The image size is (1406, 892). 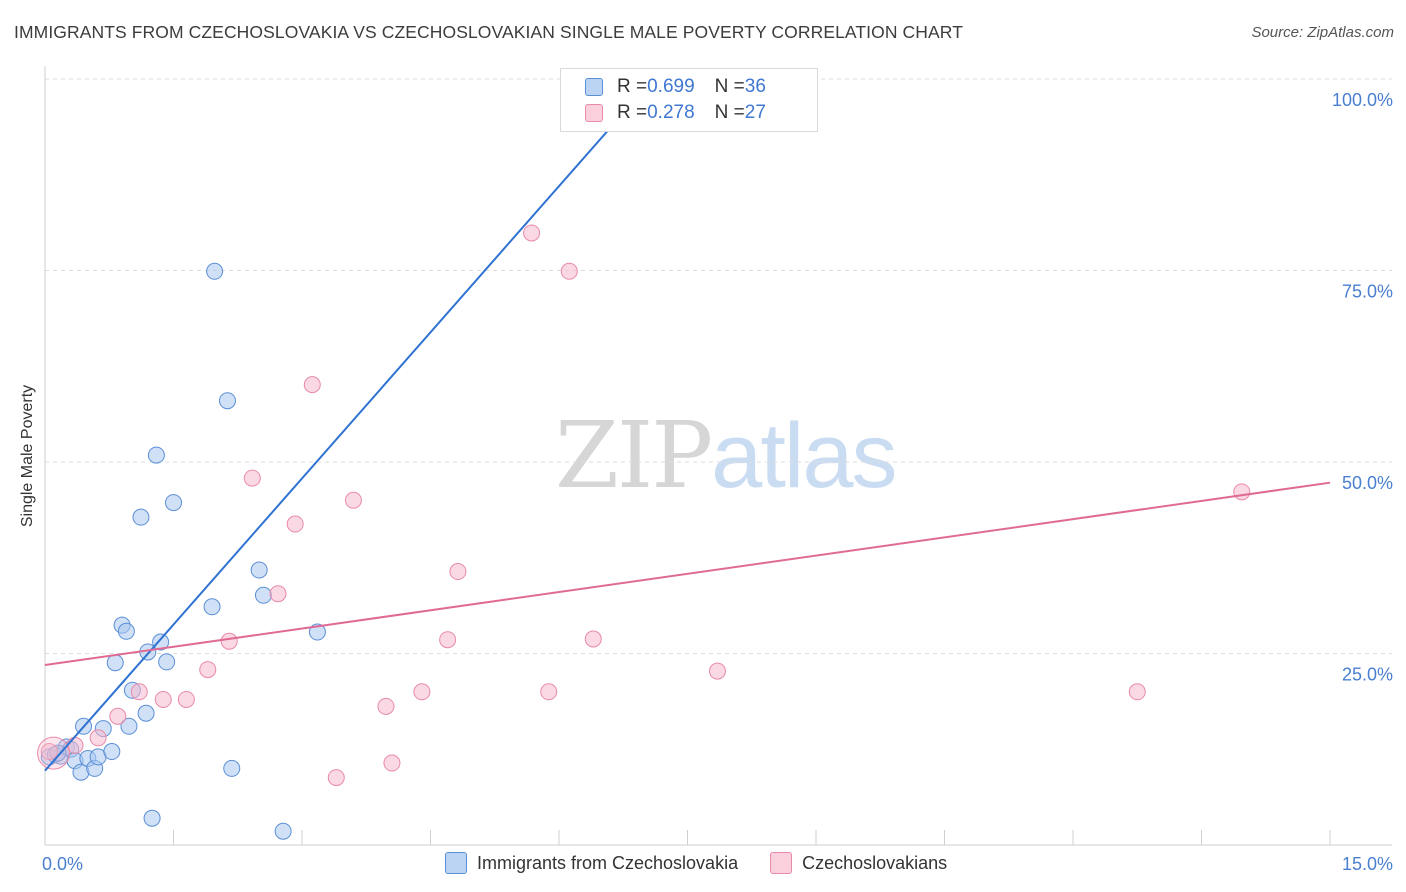 What do you see at coordinates (1322, 32) in the screenshot?
I see `source-credit: Source: ZipAtlas.com` at bounding box center [1322, 32].